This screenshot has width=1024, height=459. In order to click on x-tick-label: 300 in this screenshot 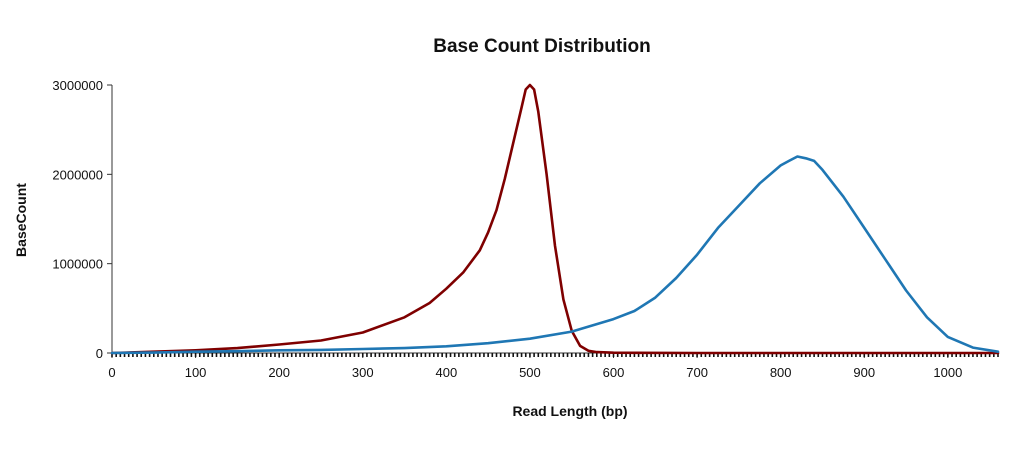, I will do `click(363, 372)`.